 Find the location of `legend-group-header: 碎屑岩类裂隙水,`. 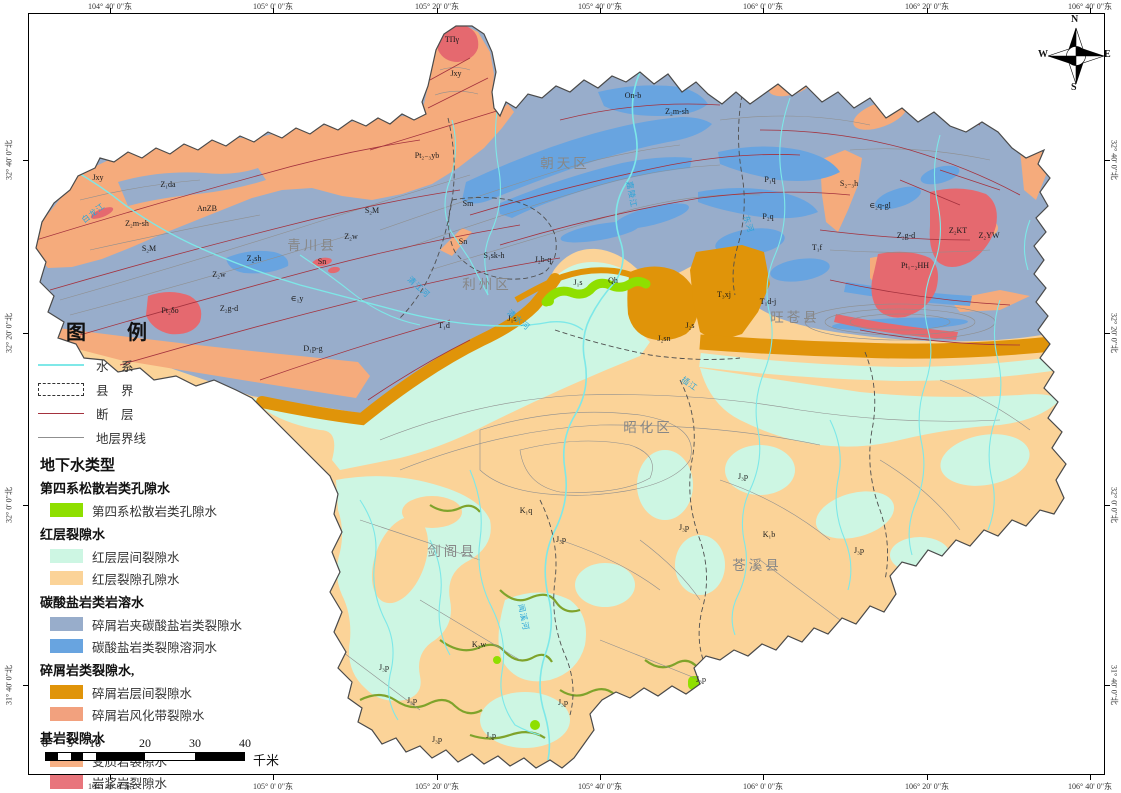

legend-group-header: 碎屑岩类裂隙水, is located at coordinates (87, 670).